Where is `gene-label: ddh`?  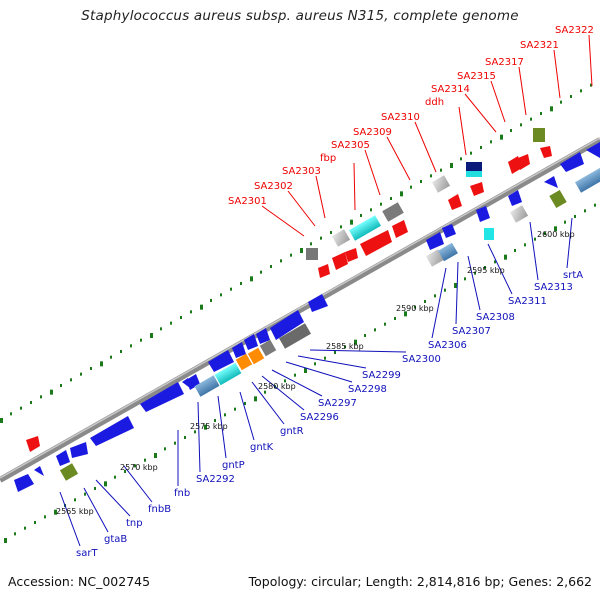 gene-label: ddh is located at coordinates (434, 102).